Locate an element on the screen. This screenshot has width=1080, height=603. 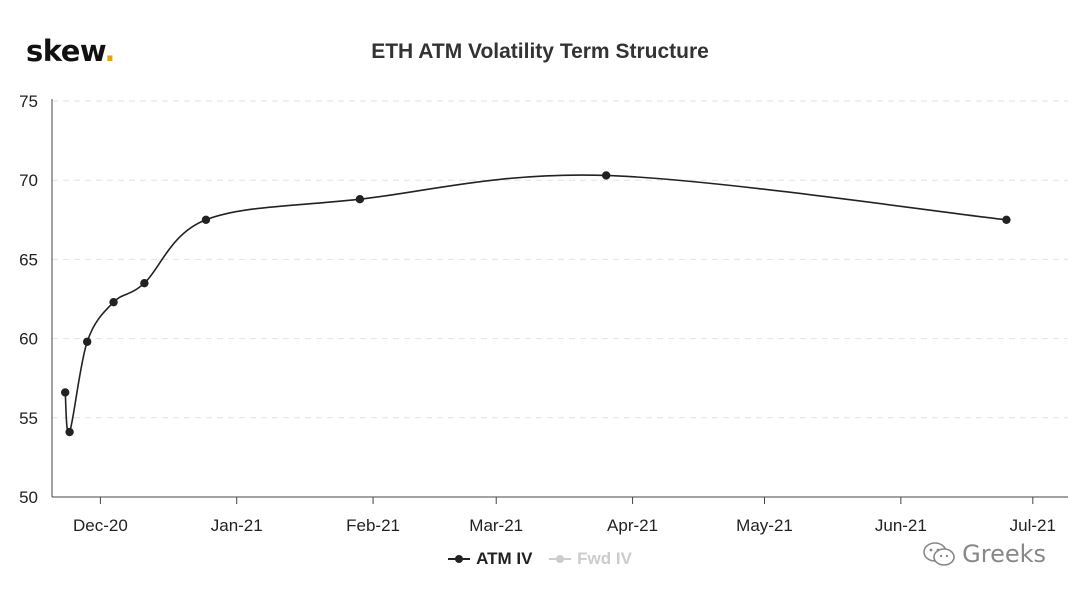
chart-title: ETH ATM Volatility Term Structure is located at coordinates (540, 51).